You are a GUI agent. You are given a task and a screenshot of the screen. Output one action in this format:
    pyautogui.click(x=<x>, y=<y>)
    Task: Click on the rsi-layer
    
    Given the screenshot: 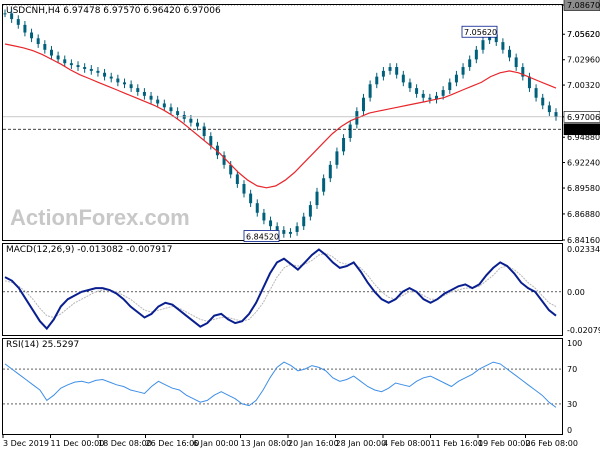 What is the action you would take?
    pyautogui.click(x=282, y=384)
    